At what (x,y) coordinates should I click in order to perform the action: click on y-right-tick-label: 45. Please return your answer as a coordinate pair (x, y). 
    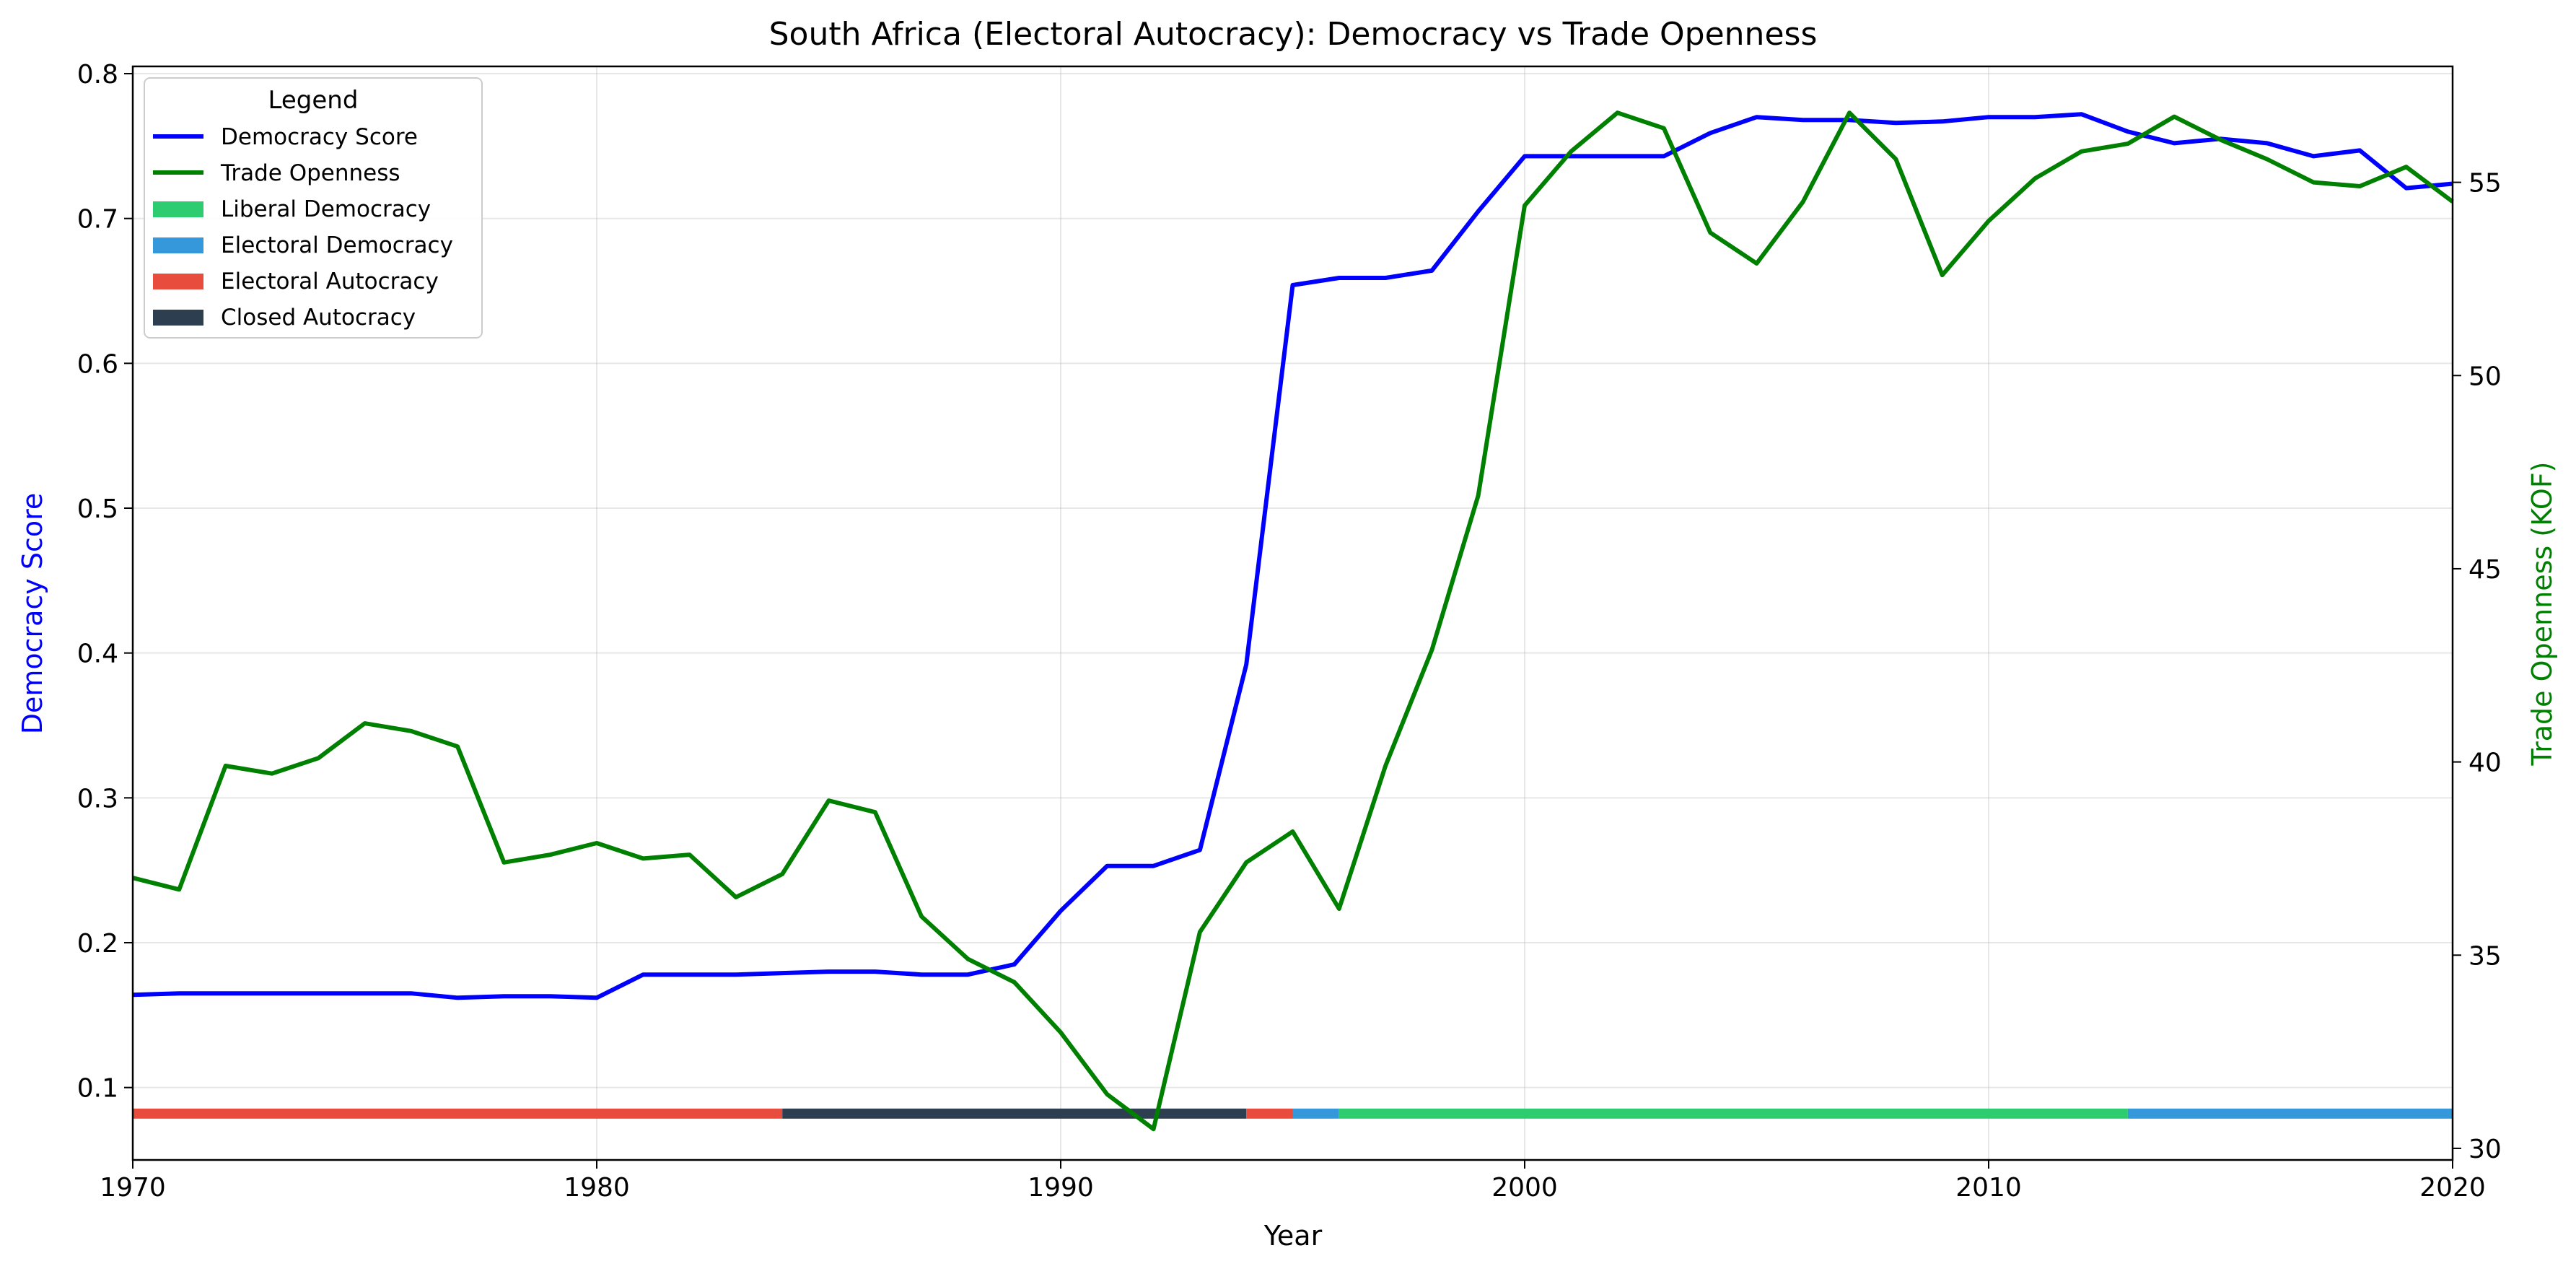
    Looking at the image, I should click on (2485, 570).